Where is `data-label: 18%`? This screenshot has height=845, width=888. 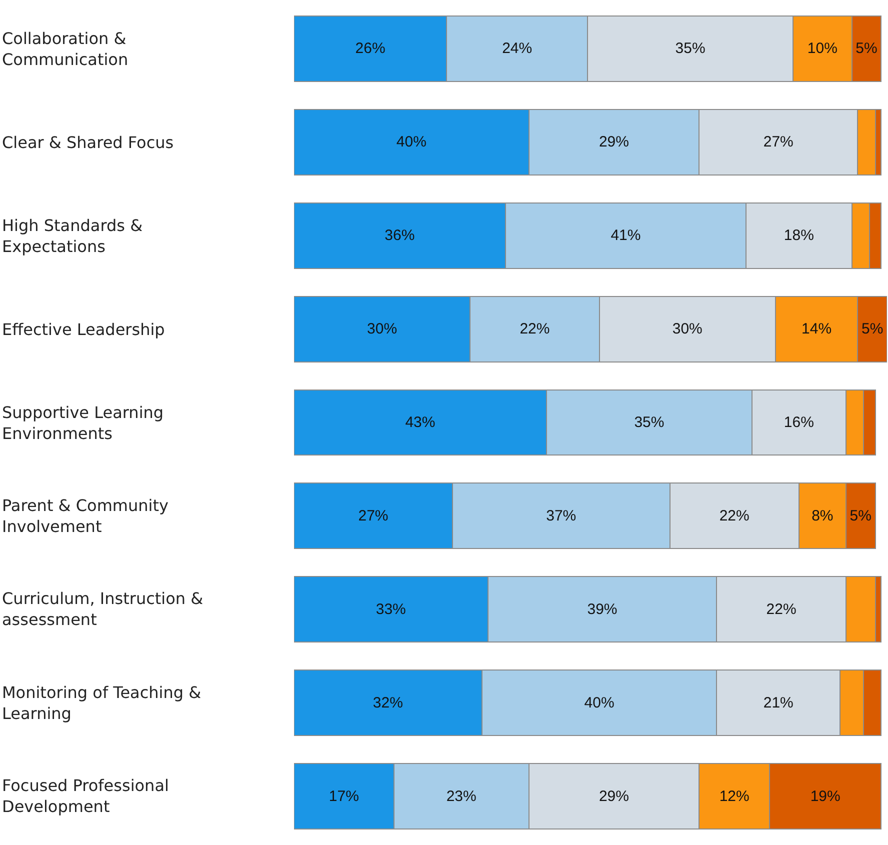 data-label: 18% is located at coordinates (799, 235).